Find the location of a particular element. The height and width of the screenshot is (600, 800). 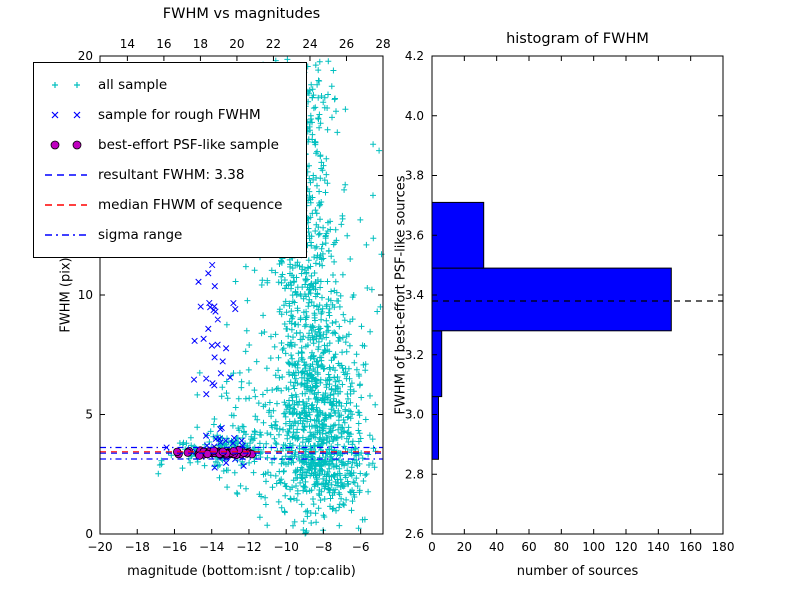

scatter-series-x is located at coordinates (205, 348).